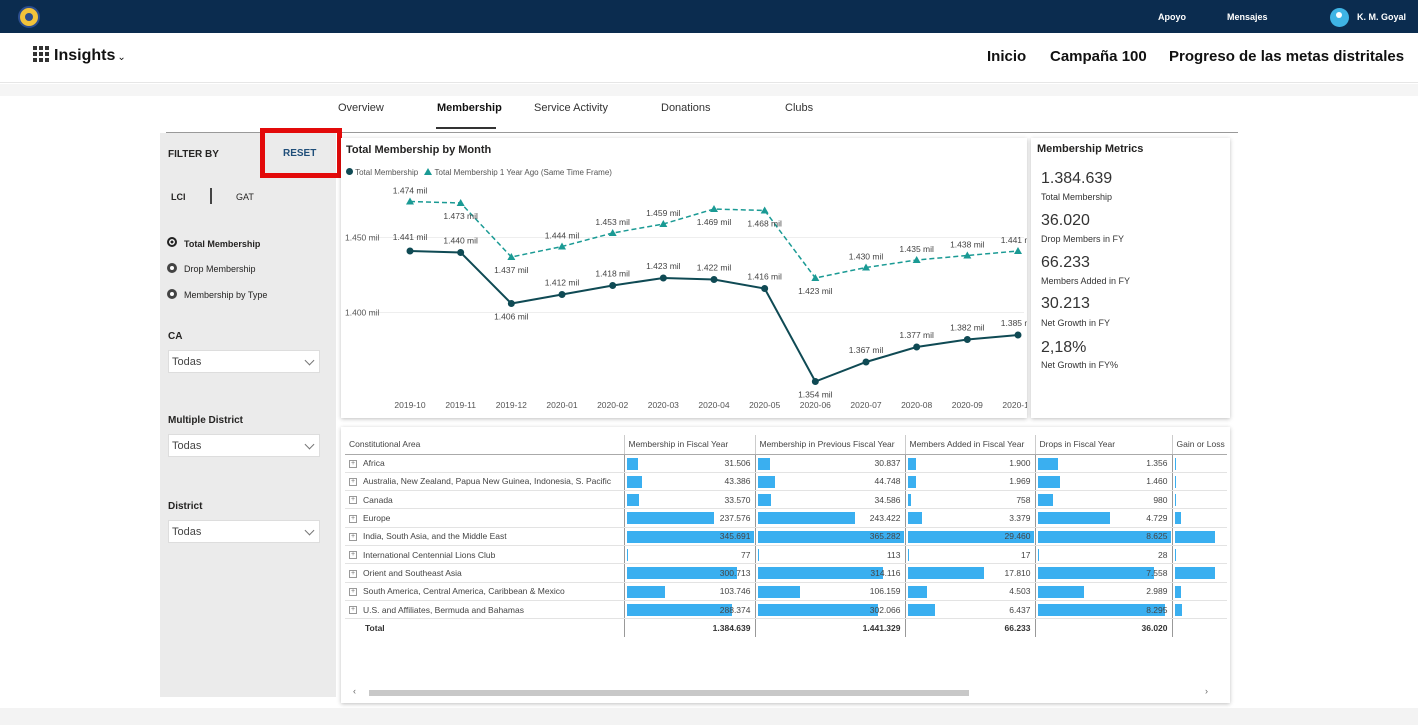  I want to click on col-area: Constitutional Area, so click(485, 445).